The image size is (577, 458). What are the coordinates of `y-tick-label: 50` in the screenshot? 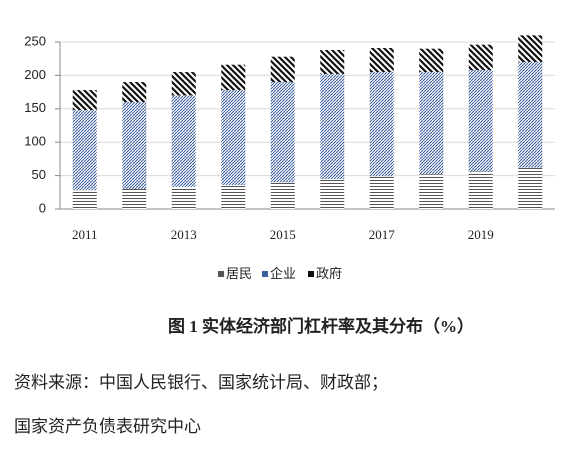 It's located at (39, 174).